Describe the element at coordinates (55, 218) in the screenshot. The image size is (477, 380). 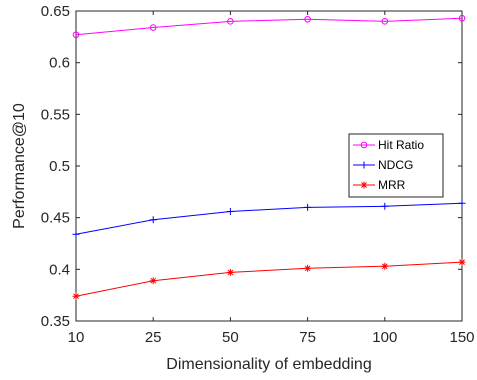
I see `y-tick-label: 0.45` at that location.